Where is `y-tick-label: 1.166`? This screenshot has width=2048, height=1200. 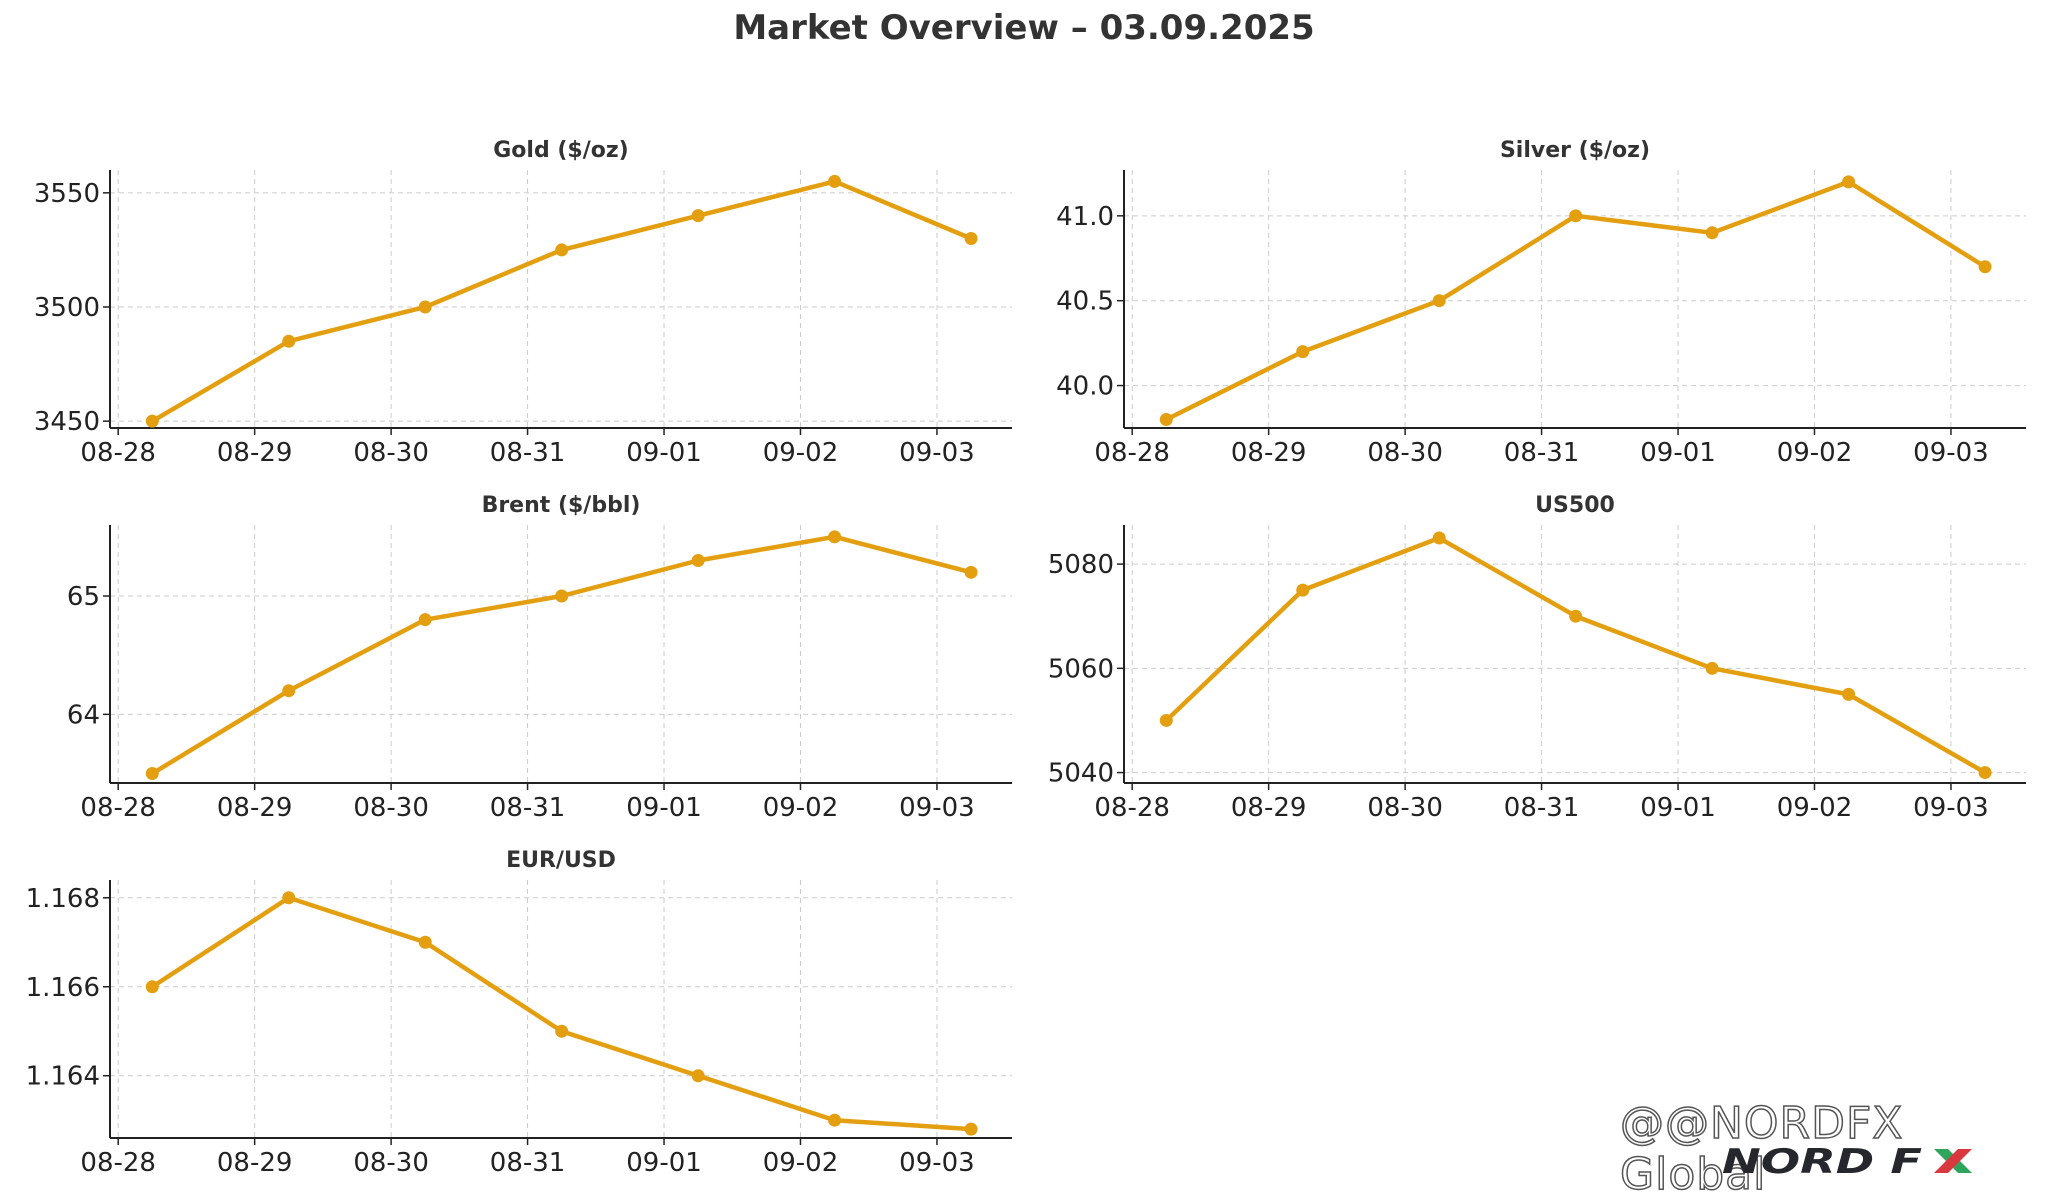
y-tick-label: 1.166 is located at coordinates (63, 988).